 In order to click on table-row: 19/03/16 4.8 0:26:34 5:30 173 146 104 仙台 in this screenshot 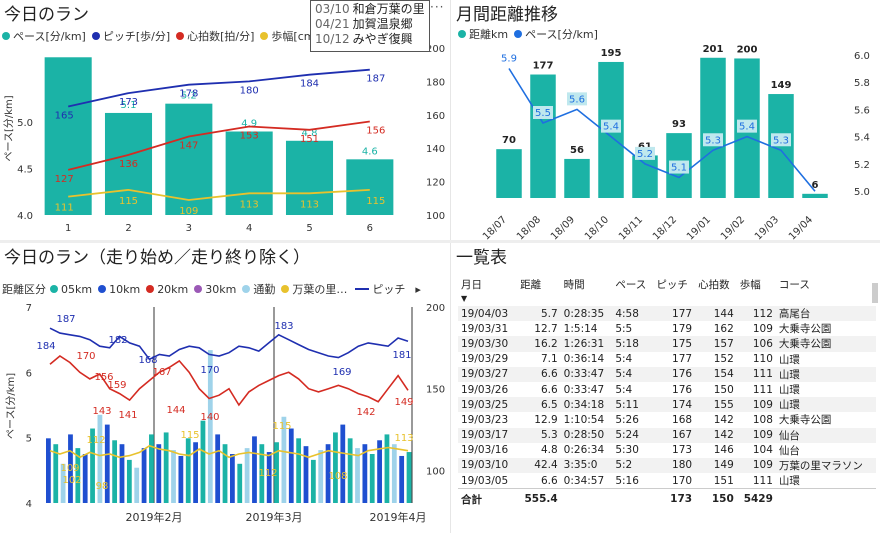, I will do `click(667, 450)`.